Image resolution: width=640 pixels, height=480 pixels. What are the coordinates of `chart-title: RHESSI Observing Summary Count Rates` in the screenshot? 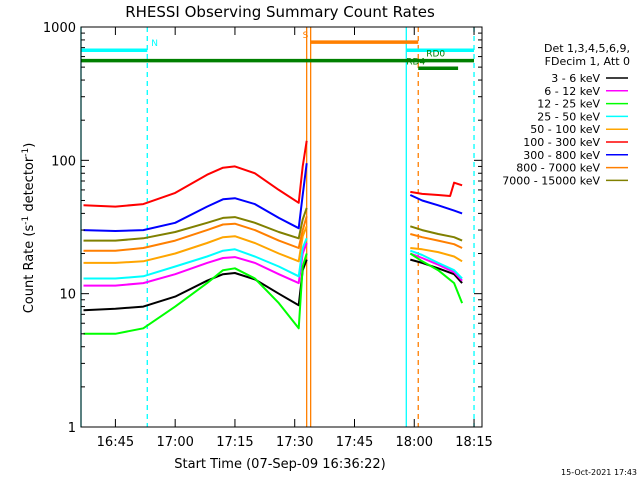 It's located at (280, 12).